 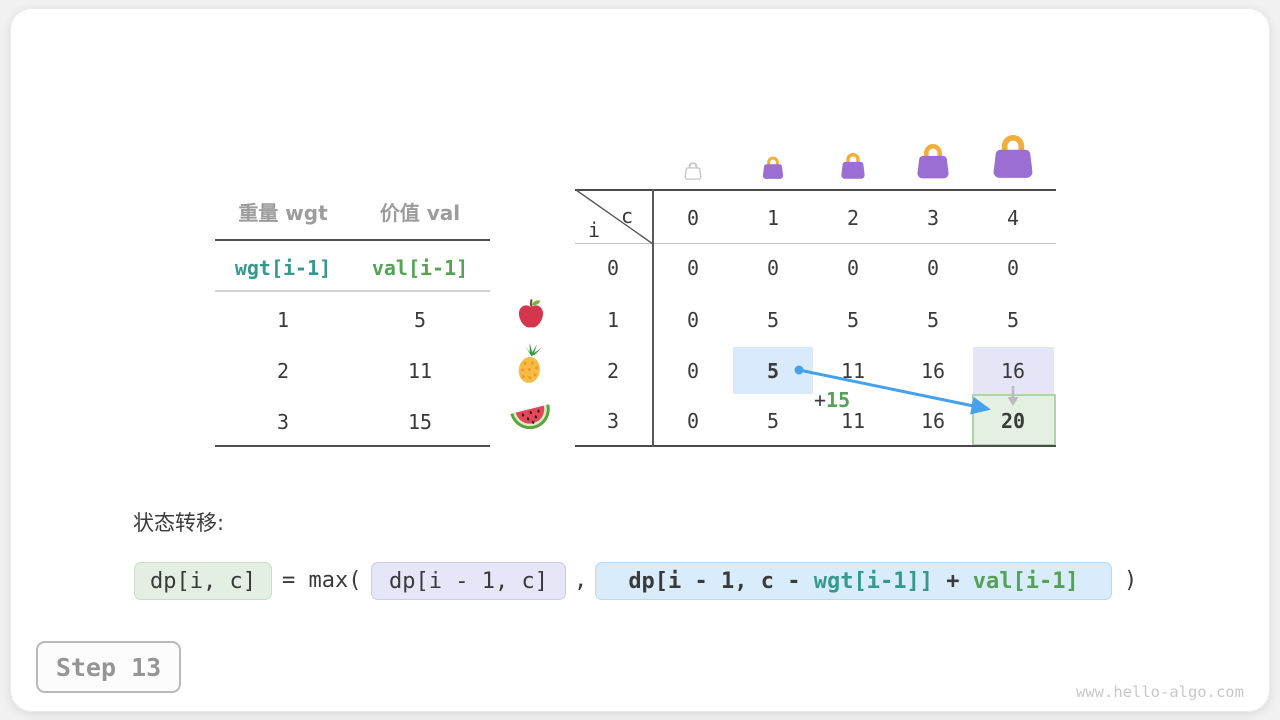 I want to click on formula-arg2-val: val[i-1], so click(x=1025, y=581).